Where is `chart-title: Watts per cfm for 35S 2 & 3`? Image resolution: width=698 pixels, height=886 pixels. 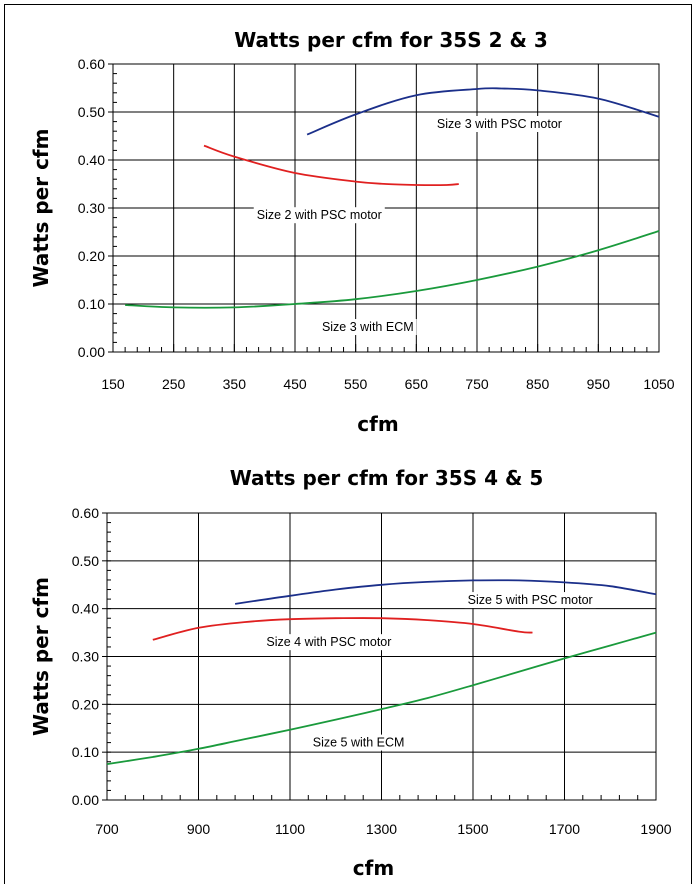 chart-title: Watts per cfm for 35S 2 & 3 is located at coordinates (391, 40).